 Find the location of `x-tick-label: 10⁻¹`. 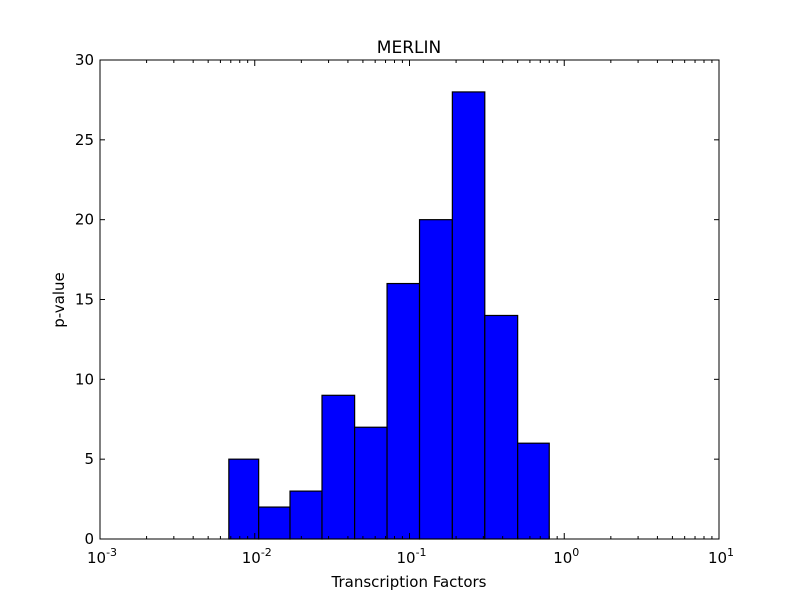

x-tick-label: 10⁻¹ is located at coordinates (411, 556).